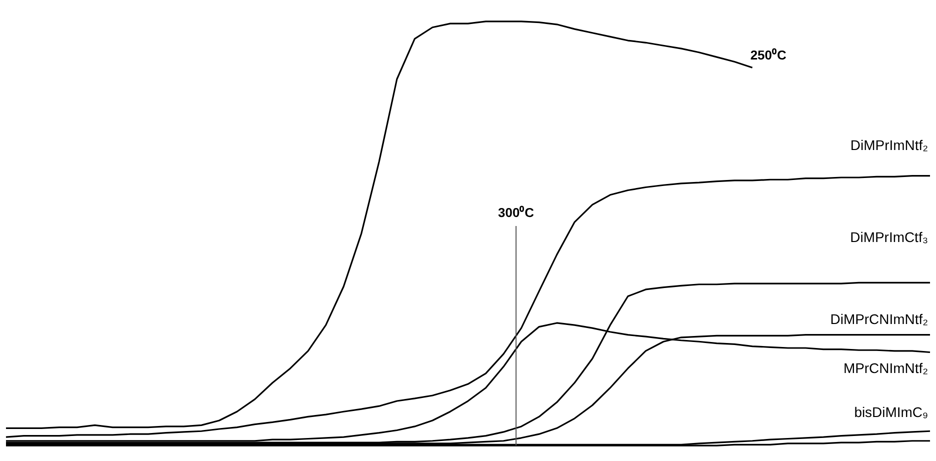 Image resolution: width=936 pixels, height=461 pixels. What do you see at coordinates (879, 318) in the screenshot?
I see `series-label: DiMPrCNImNtf₂` at bounding box center [879, 318].